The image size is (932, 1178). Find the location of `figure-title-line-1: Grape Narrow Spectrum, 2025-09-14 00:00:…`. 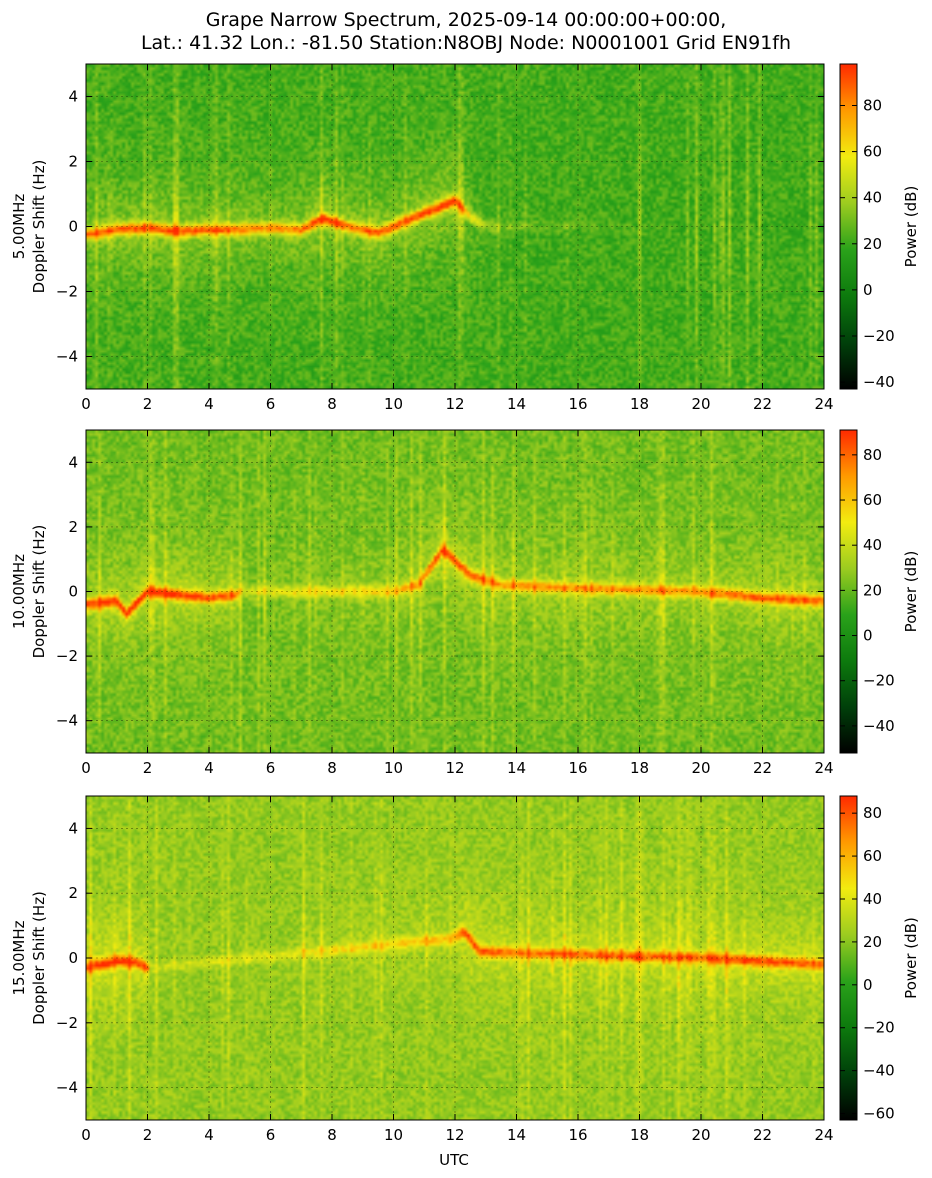

figure-title-line-1: Grape Narrow Spectrum, 2025-09-14 00:00:… is located at coordinates (466, 20).